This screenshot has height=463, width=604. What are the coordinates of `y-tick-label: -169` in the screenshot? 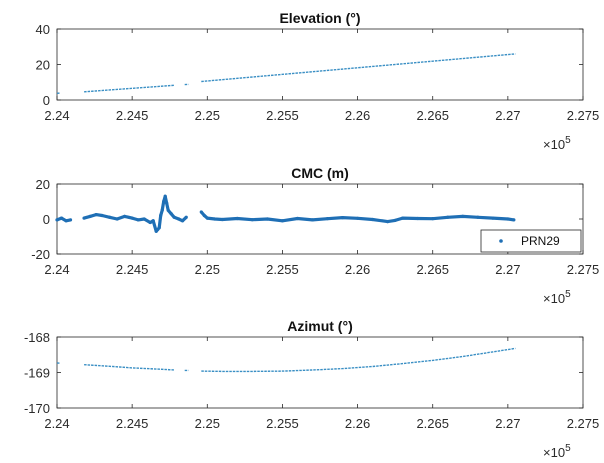 It's located at (37, 373).